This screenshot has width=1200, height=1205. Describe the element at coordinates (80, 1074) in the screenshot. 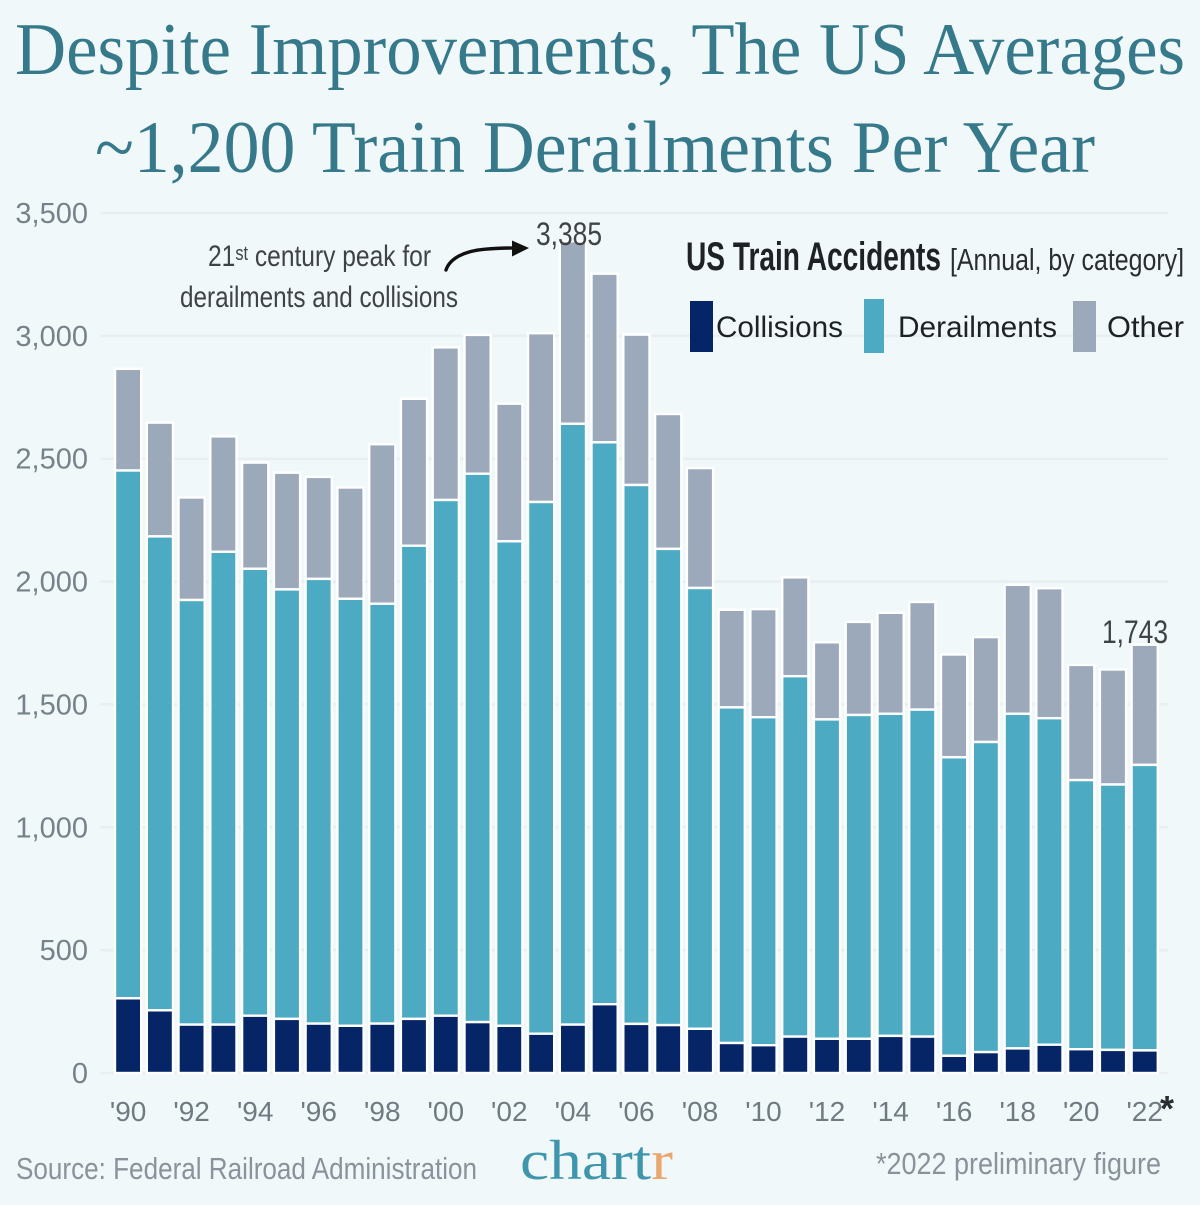

I see `svg-text: 0` at that location.